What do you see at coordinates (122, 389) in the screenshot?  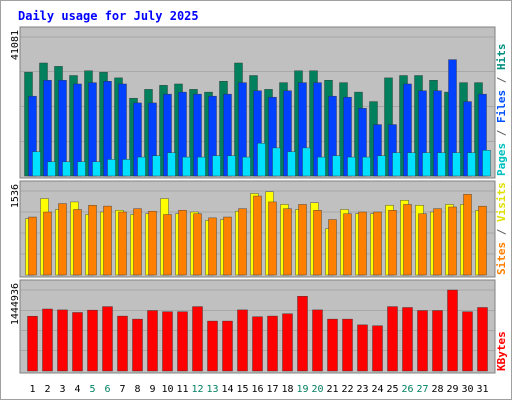 I see `x-tick-label-day-7: 7` at bounding box center [122, 389].